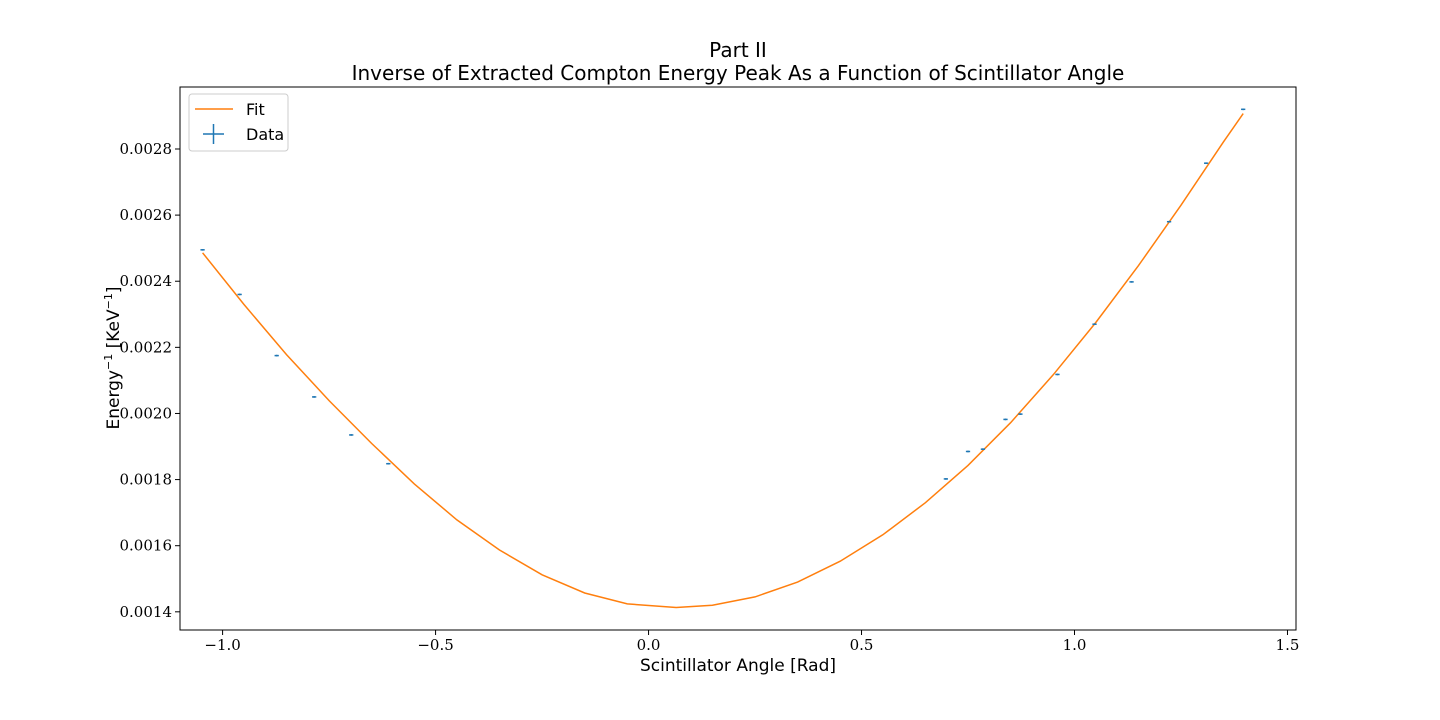 This screenshot has height=720, width=1440. Describe the element at coordinates (114, 331) in the screenshot. I see `y-axis-label-unit-open: [KeV` at that location.